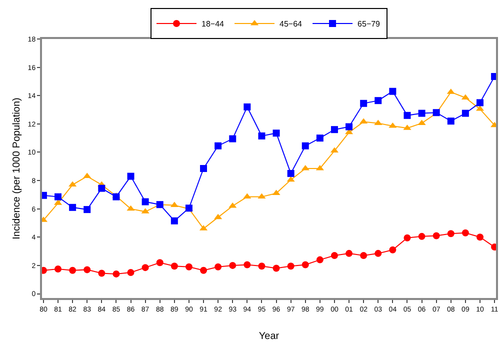 The width and height of the screenshot is (504, 346). Describe the element at coordinates (16, 169) in the screenshot. I see `y-axis-title: Incidence (per 1000 Population)` at that location.